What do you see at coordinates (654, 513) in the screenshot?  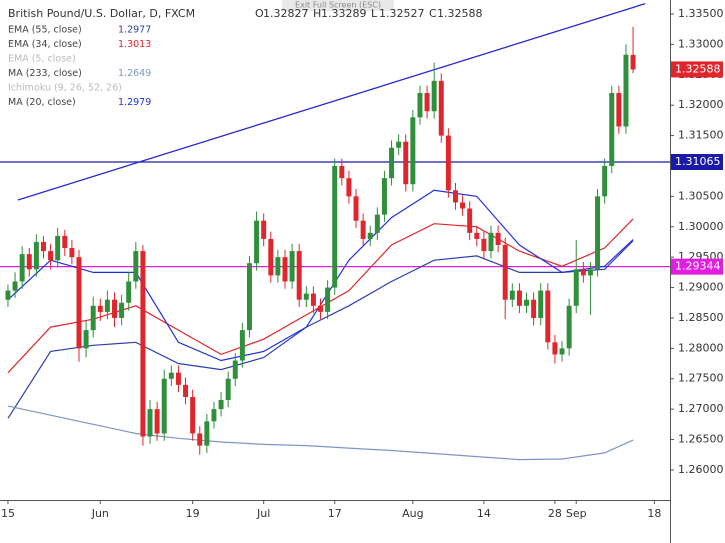 I see `x-tick-label: 18` at bounding box center [654, 513].